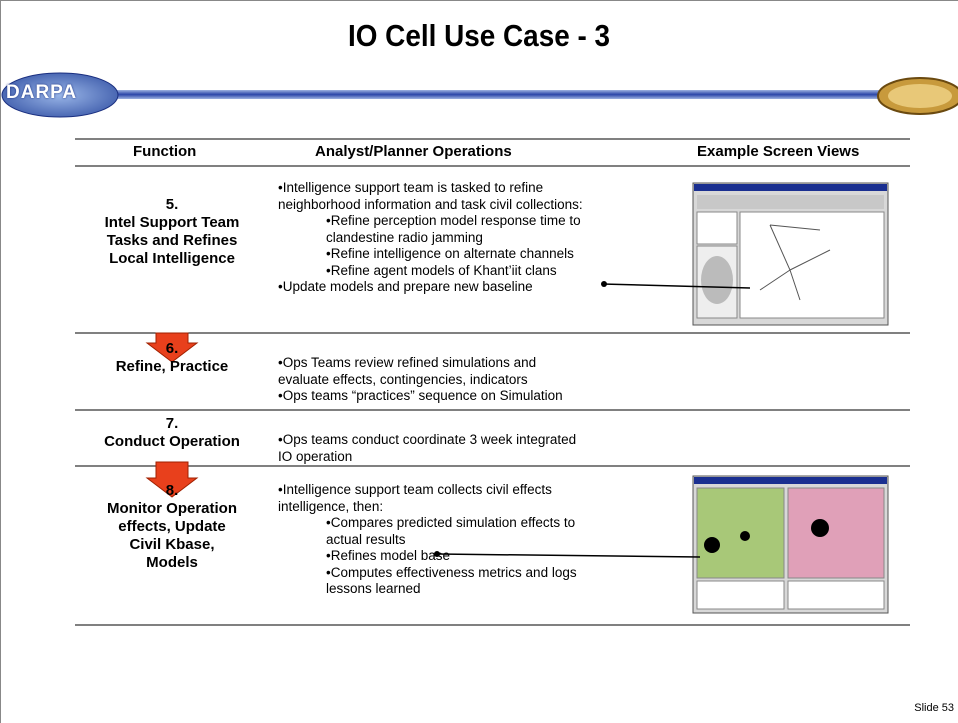 The width and height of the screenshot is (958, 723). Describe the element at coordinates (315, 456) in the screenshot. I see `bullet-line: IO operation` at that location.